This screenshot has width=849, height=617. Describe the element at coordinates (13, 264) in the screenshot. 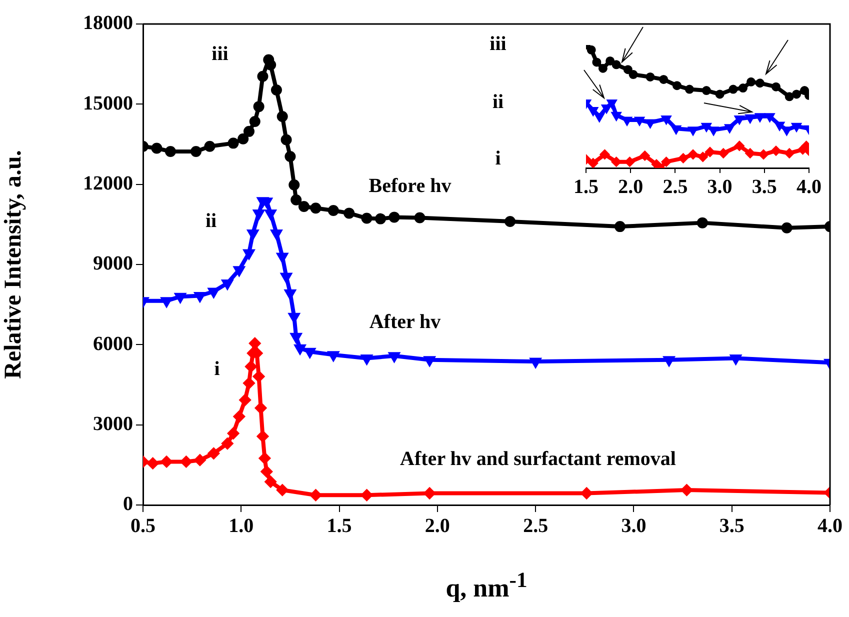

I see `y-axis-title: Relative Intensity, a.u.` at that location.